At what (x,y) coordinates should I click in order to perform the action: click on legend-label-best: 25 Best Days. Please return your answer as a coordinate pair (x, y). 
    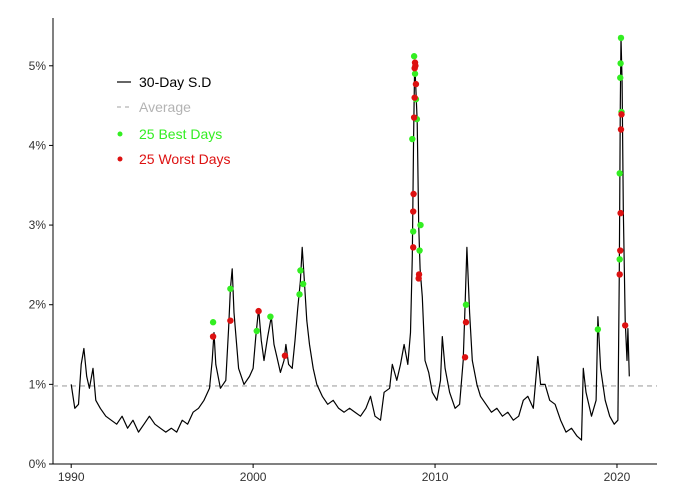
    Looking at the image, I should click on (180, 134).